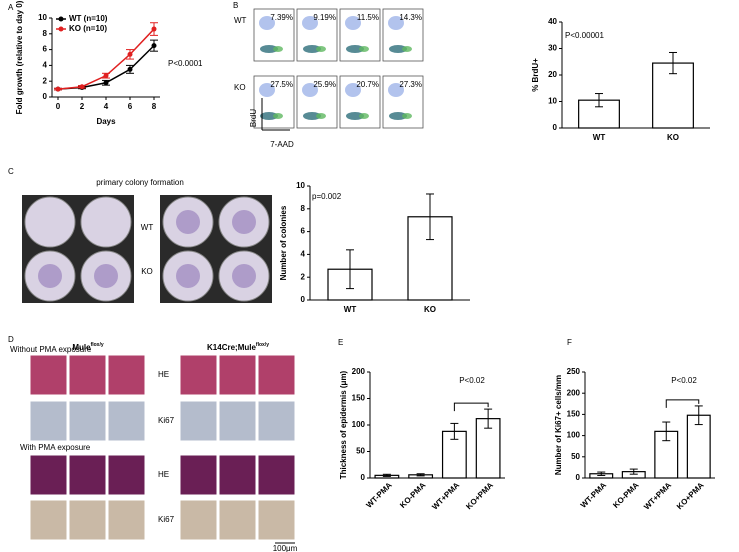 This screenshot has height=552, width=739. Describe the element at coordinates (657, 495) in the screenshot. I see `x-tick-label: WT+PMA` at that location.